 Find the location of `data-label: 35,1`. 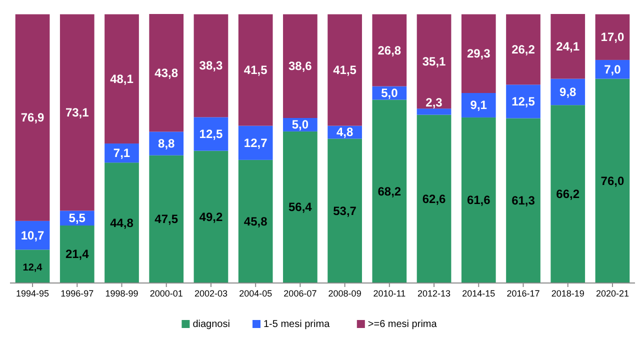

data-label: 35,1 is located at coordinates (434, 61).